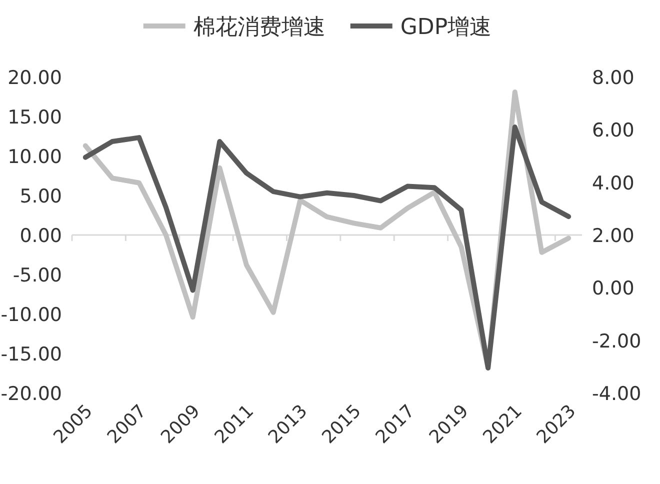 The image size is (660, 484). What do you see at coordinates (613, 236) in the screenshot?
I see `y2-tick-label: 2.00` at bounding box center [613, 236].